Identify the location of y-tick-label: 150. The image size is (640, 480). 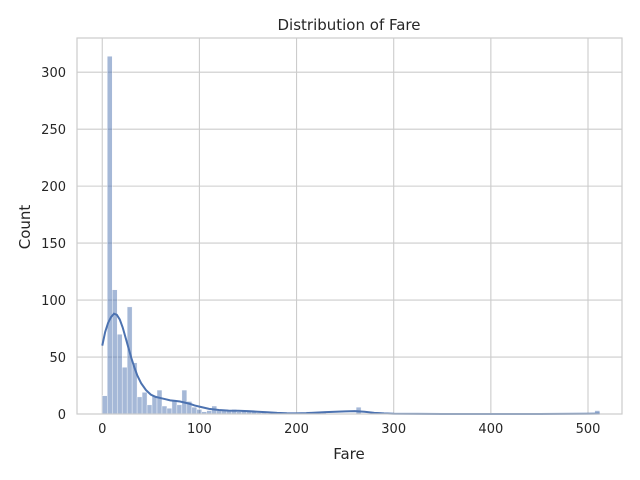
(53, 244).